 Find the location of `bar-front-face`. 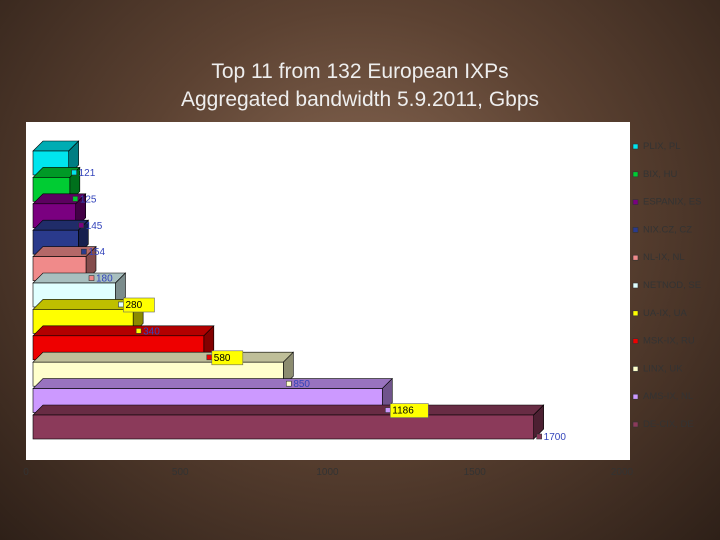

bar-front-face is located at coordinates (283, 427).